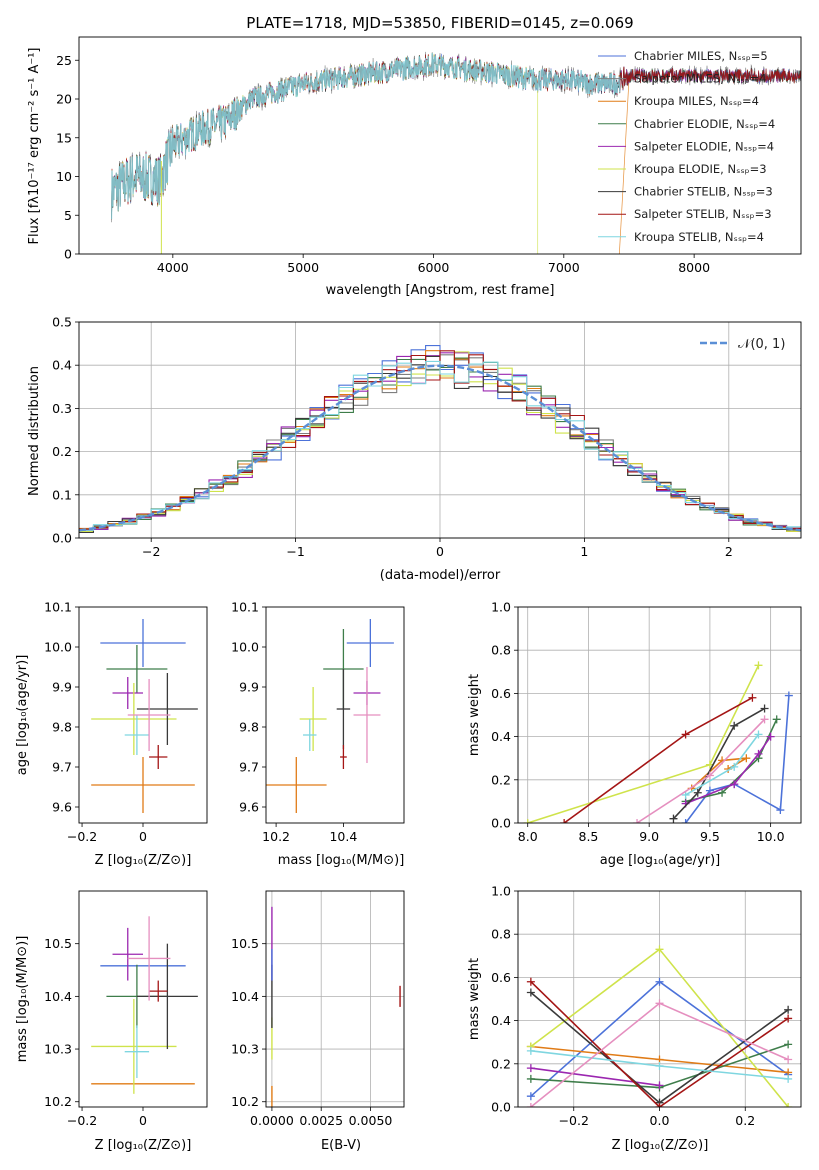  I want to click on legend-entry-label: Salpeter MILES, Nₛₛₚ=4, so click(700, 79).